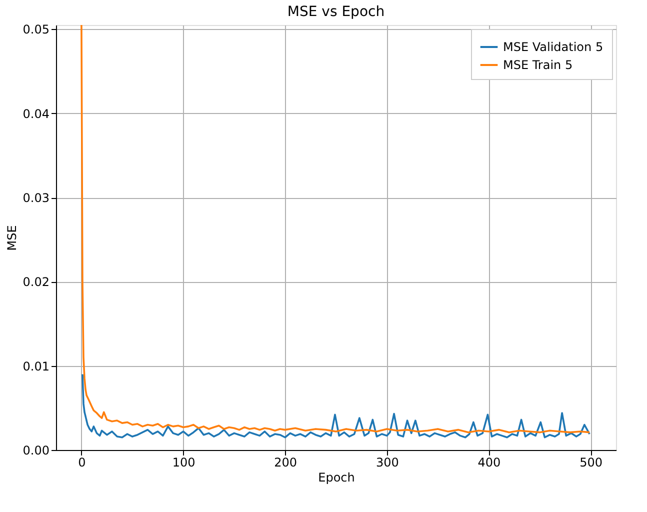 Image resolution: width=647 pixels, height=512 pixels. What do you see at coordinates (489, 463) in the screenshot?
I see `x-tick-label: 400` at bounding box center [489, 463].